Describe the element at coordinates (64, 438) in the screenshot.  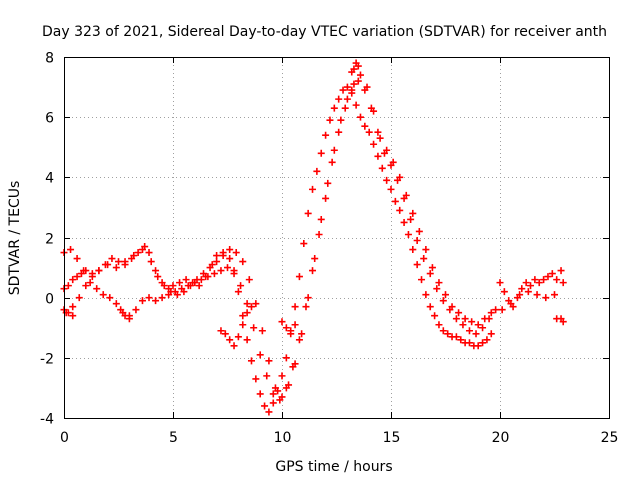
I see `x-tick-label: 0` at that location.